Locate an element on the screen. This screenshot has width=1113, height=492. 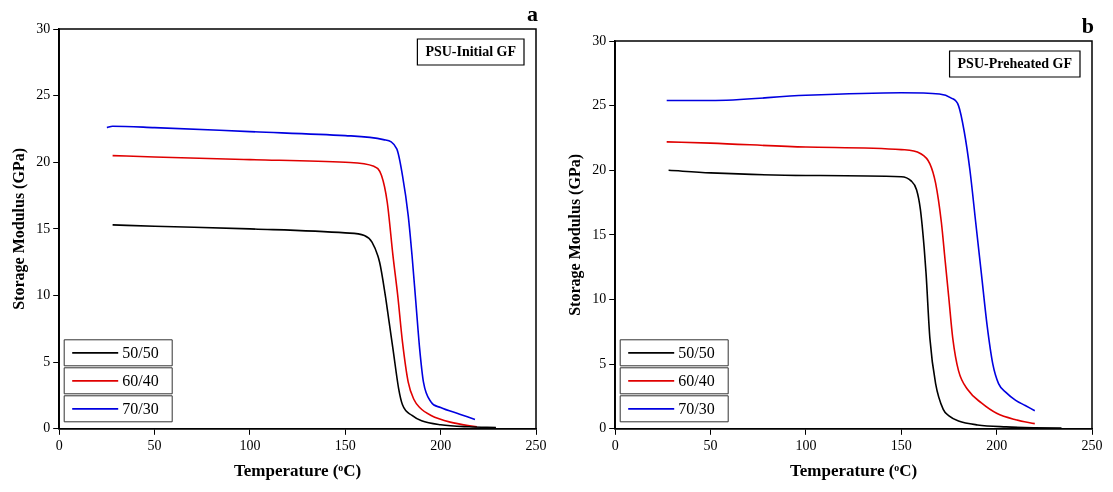
annotation: PSU-Preheated GF is located at coordinates (1015, 63).